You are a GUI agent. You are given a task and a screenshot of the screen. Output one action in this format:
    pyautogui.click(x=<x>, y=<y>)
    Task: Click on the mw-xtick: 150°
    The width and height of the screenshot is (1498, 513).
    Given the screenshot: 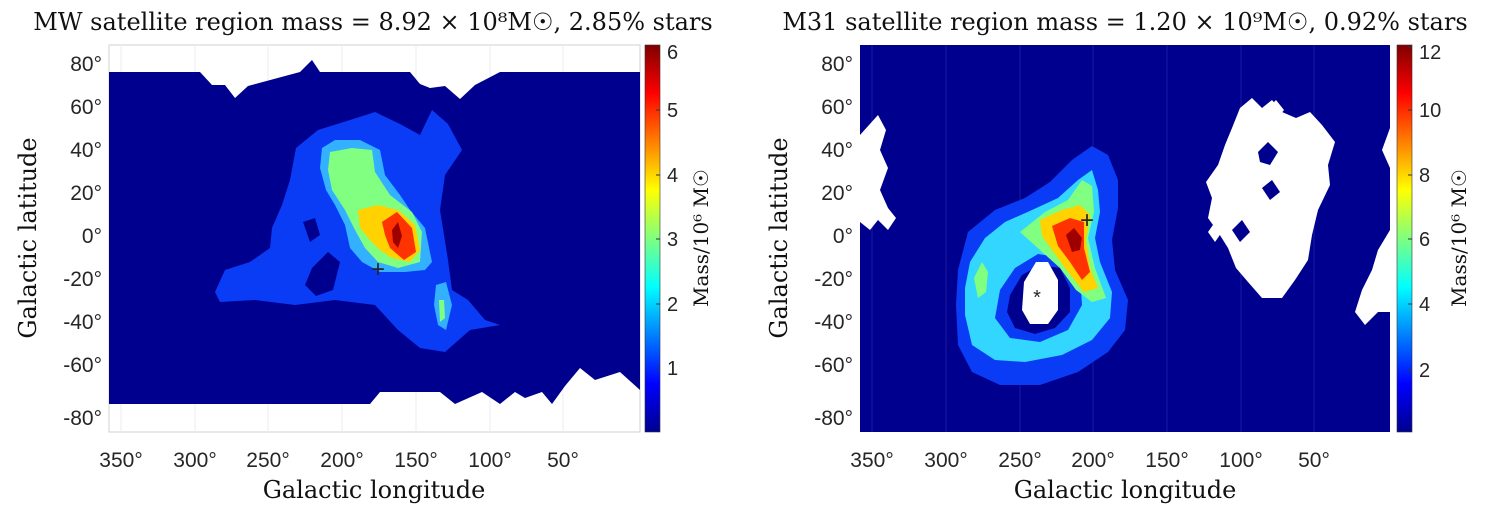 What is the action you would take?
    pyautogui.click(x=415, y=460)
    